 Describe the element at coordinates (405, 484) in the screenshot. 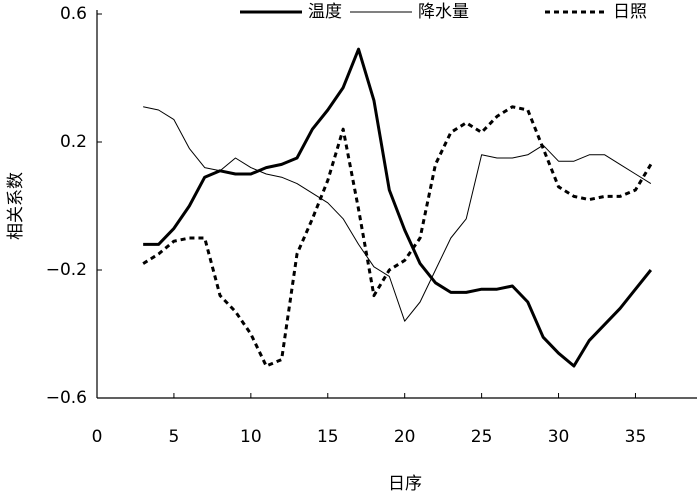

I see `x-axis-label: 日序` at that location.